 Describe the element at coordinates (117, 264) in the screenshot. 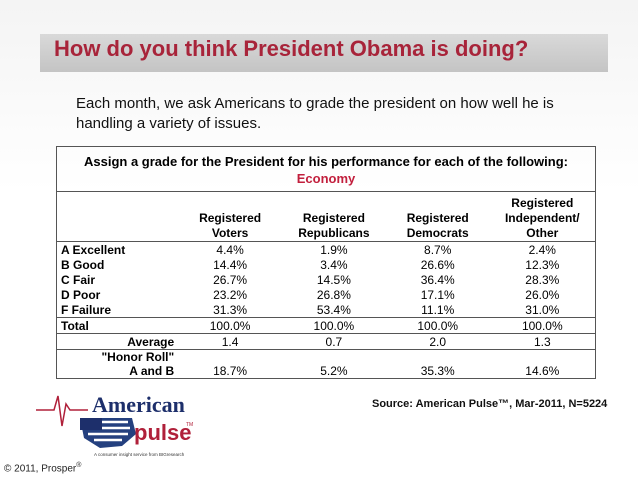

I see `row-label: B Good` at that location.